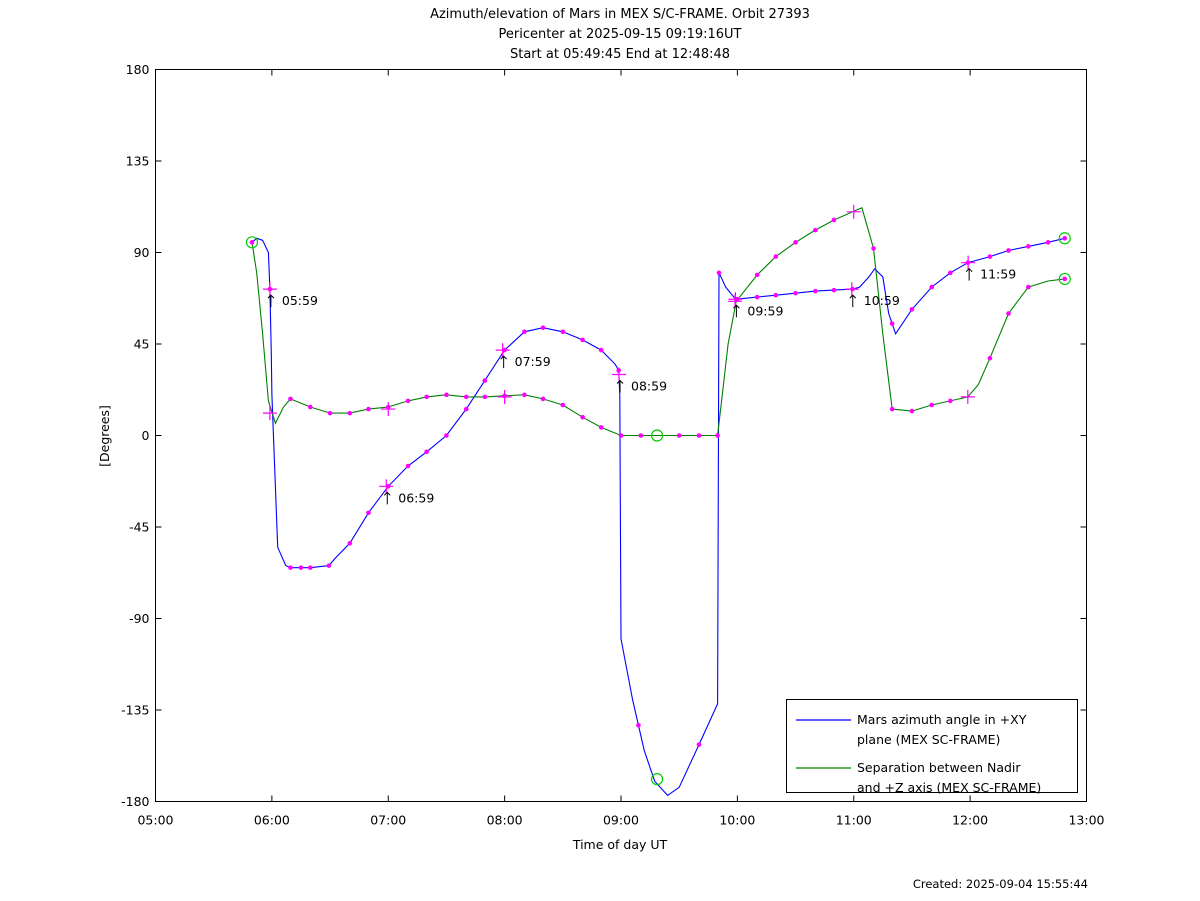 This screenshot has width=1200, height=901. I want to click on y-tick-label: 135, so click(138, 161).